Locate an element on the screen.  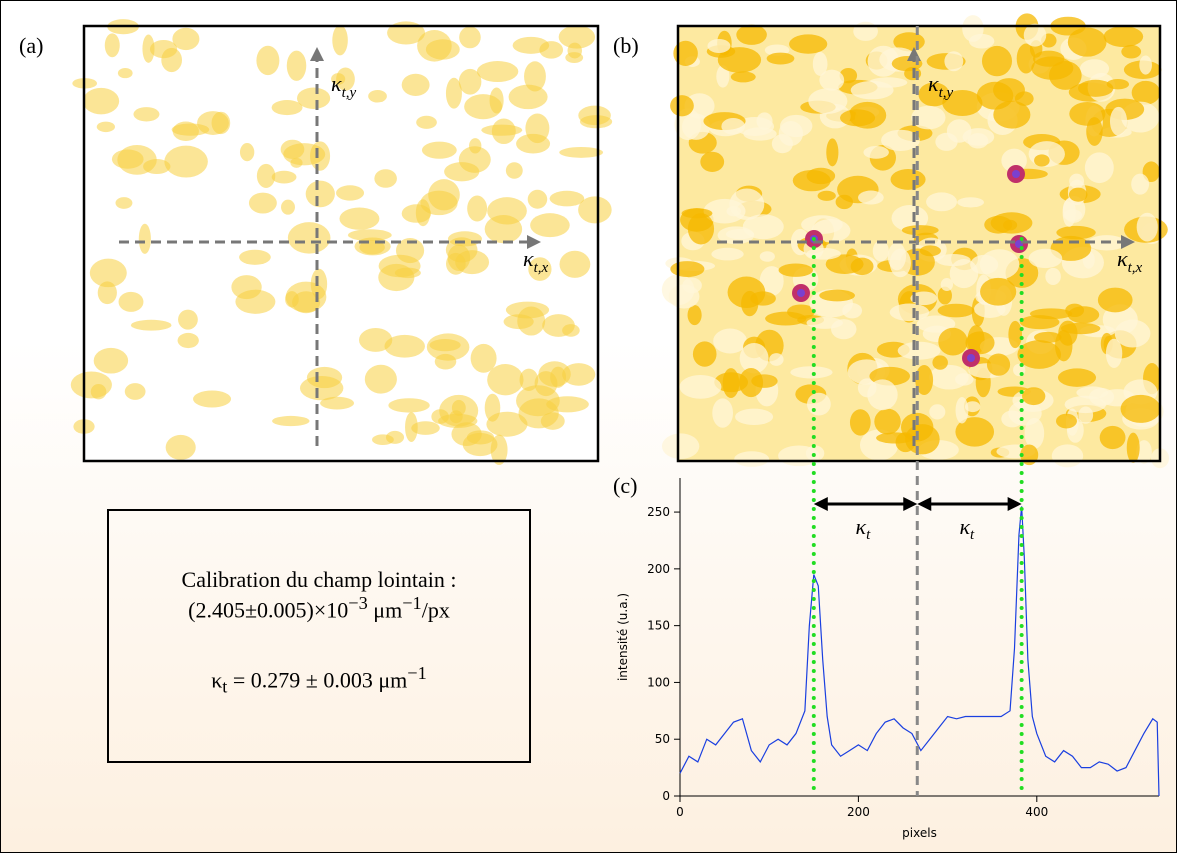
annotation: κt is located at coordinates (967, 528).